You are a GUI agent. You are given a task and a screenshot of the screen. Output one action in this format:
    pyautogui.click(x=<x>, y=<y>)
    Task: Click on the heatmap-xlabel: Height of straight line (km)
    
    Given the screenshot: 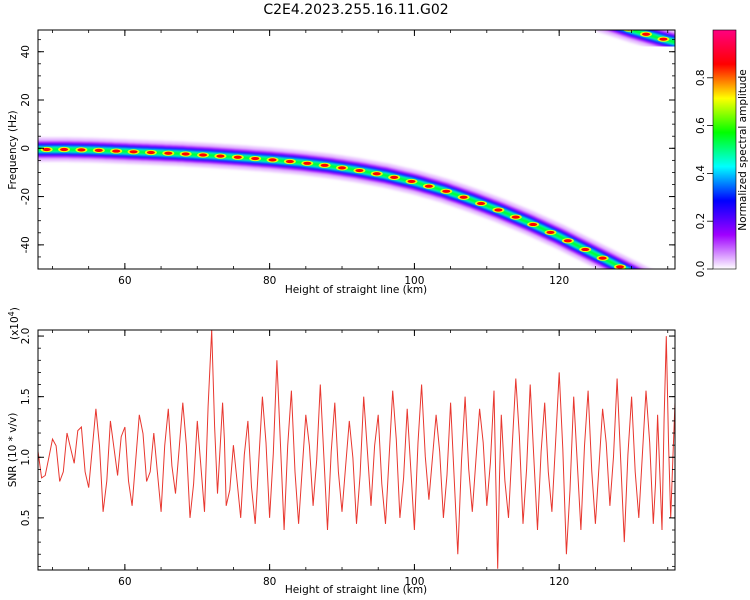 What is the action you would take?
    pyautogui.click(x=356, y=290)
    